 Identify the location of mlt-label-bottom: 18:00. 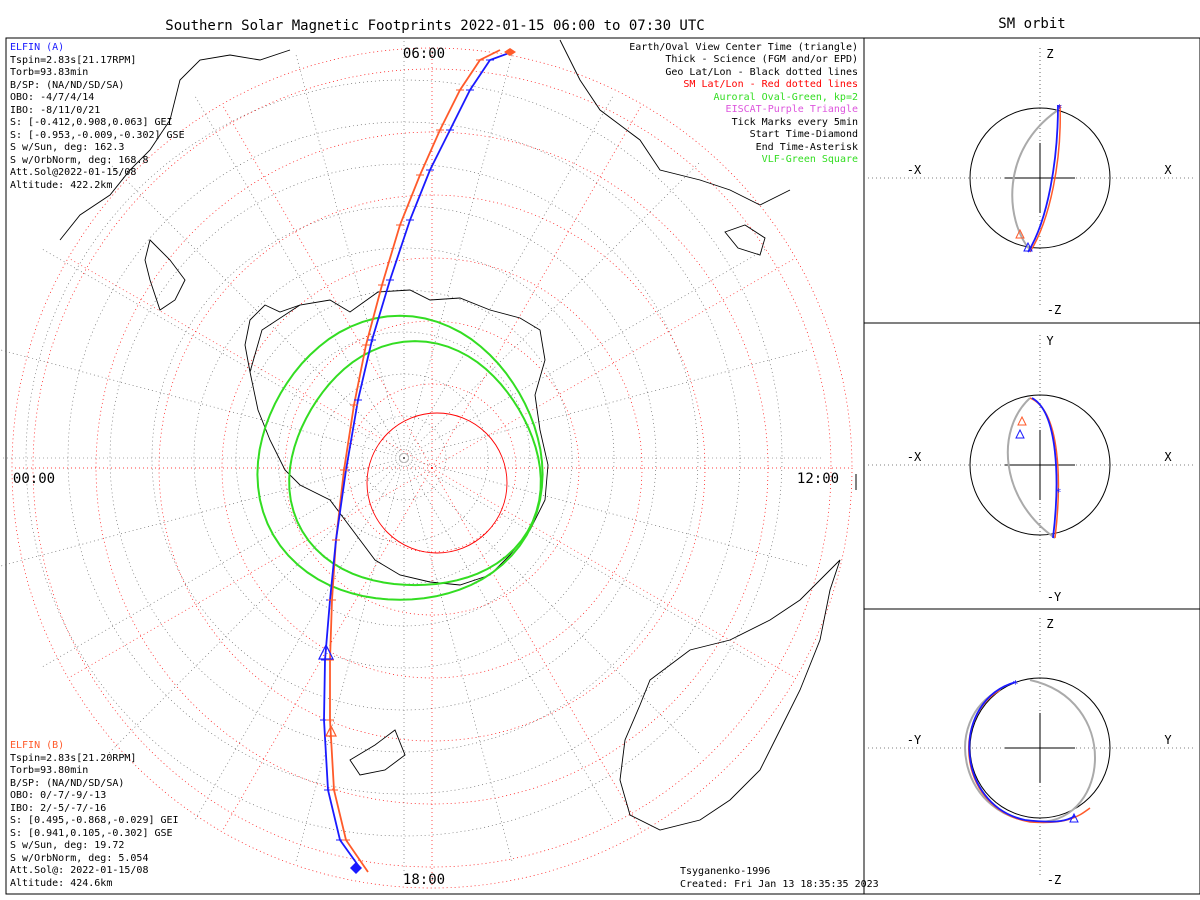
(424, 880).